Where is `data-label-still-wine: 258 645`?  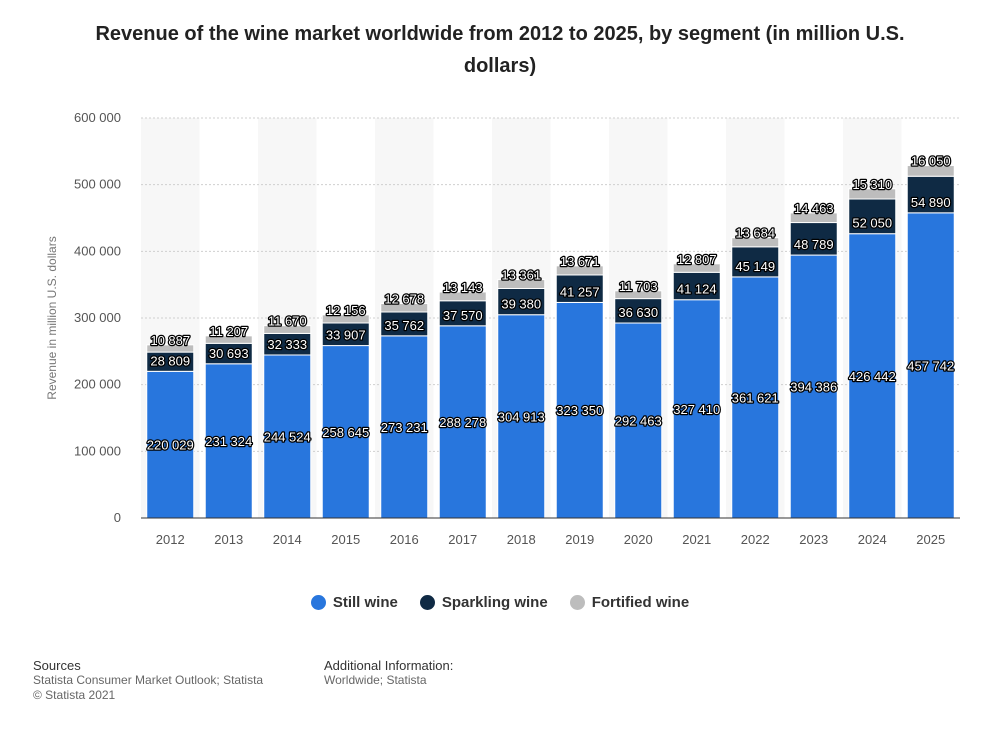 data-label-still-wine: 258 645 is located at coordinates (345, 432).